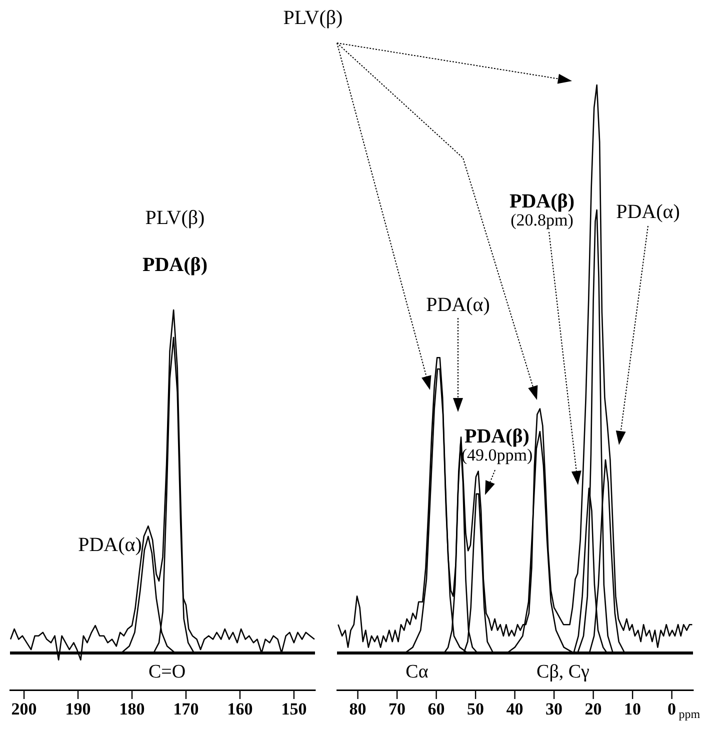 This screenshot has width=708, height=732. What do you see at coordinates (593, 709) in the screenshot?
I see `x-tick-label: 20` at bounding box center [593, 709].